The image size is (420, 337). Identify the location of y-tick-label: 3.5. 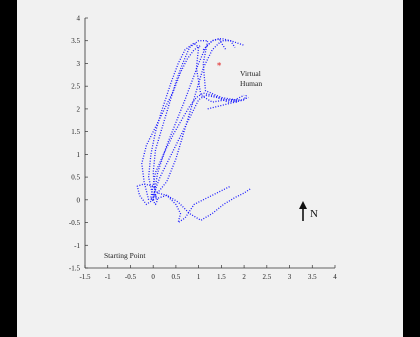
(75, 41).